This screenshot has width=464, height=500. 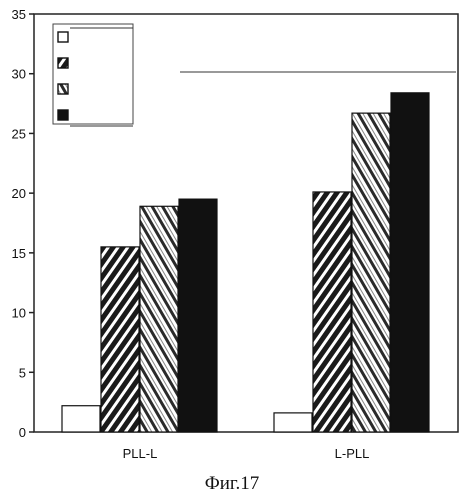 I want to click on y-tick-label: 20, so click(x=19, y=193).